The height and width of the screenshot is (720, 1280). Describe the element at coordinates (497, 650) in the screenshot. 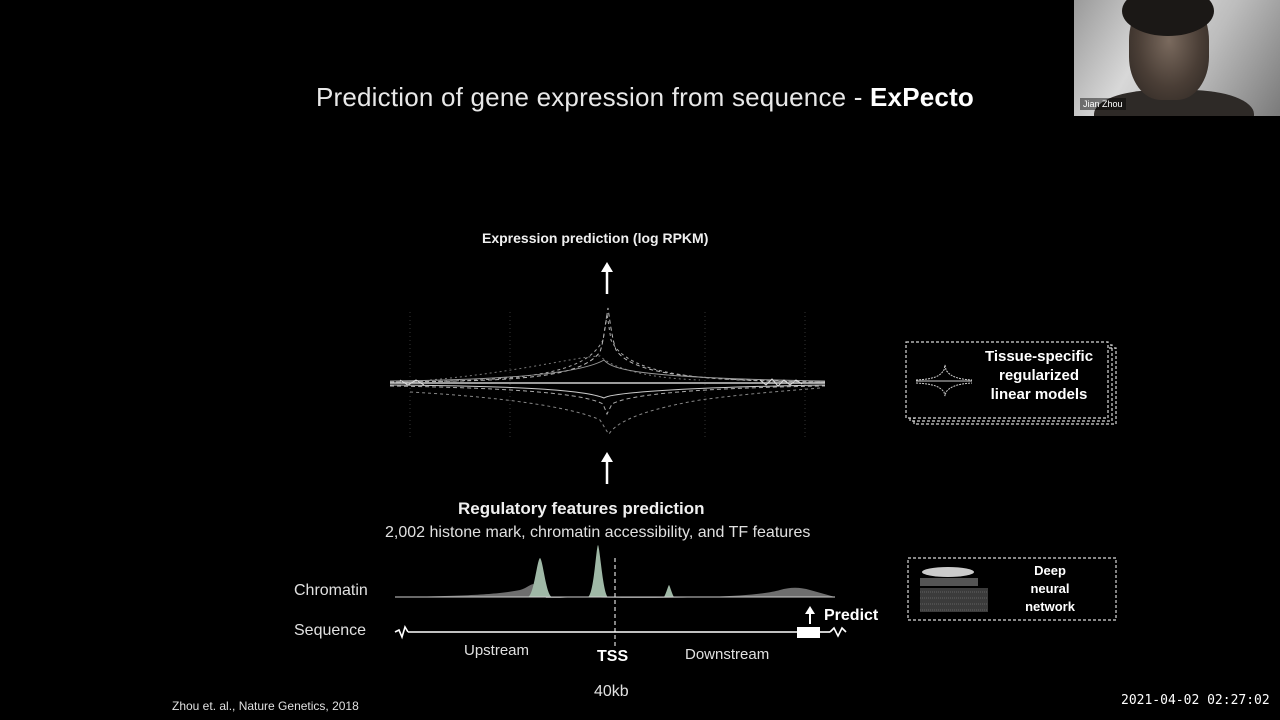

I see `upstream-label: Upstream` at that location.